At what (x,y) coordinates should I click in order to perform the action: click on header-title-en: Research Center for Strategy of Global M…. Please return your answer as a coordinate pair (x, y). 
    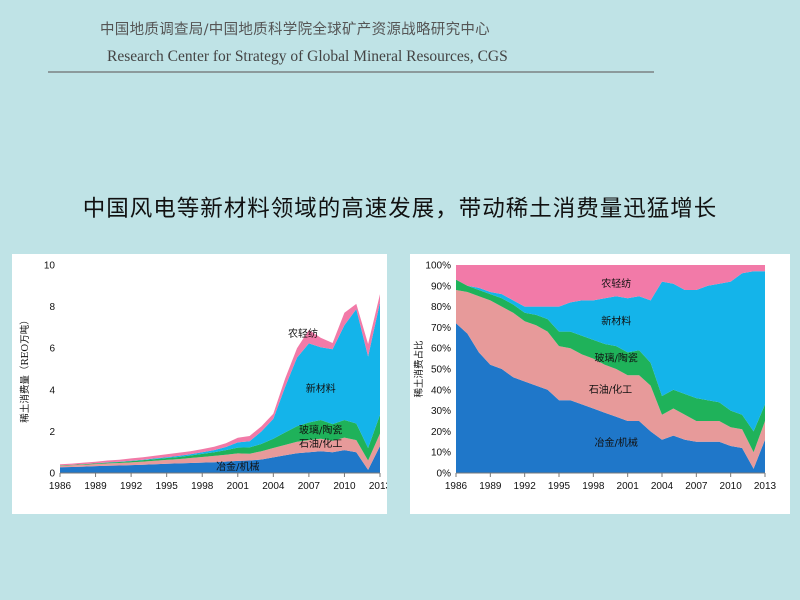
    Looking at the image, I should click on (307, 56).